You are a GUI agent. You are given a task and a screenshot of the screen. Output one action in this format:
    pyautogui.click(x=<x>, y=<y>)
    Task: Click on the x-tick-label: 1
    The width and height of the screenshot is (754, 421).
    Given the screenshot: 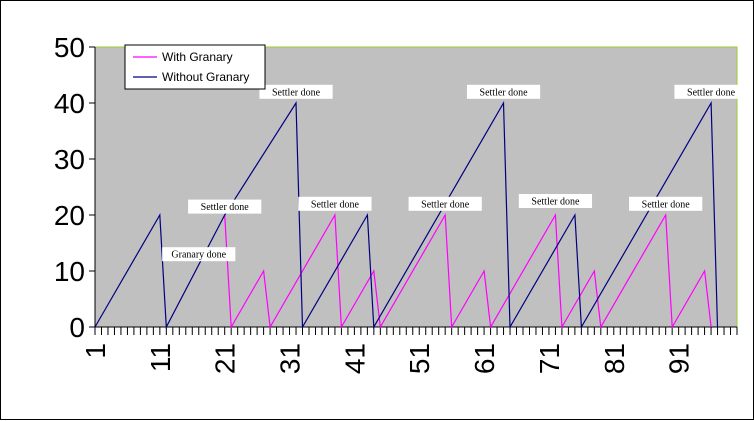 What is the action you would take?
    pyautogui.click(x=95, y=351)
    